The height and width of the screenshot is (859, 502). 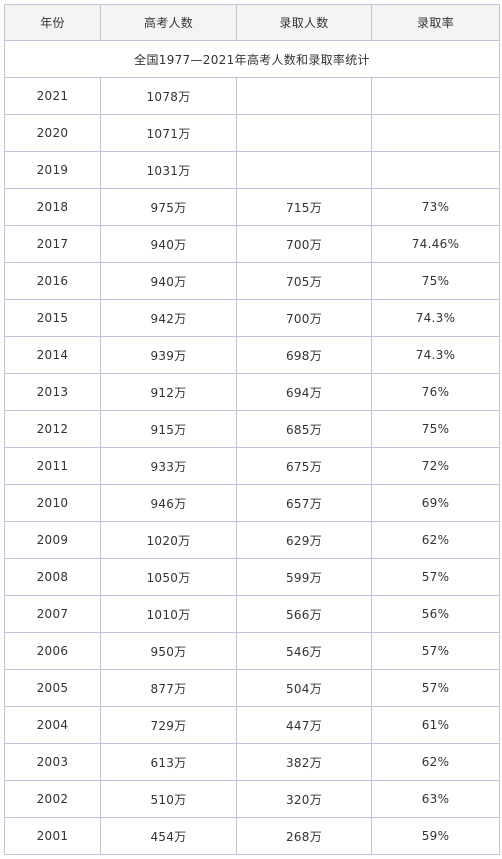 What do you see at coordinates (168, 207) in the screenshot?
I see `cell-applicants: 975万` at bounding box center [168, 207].